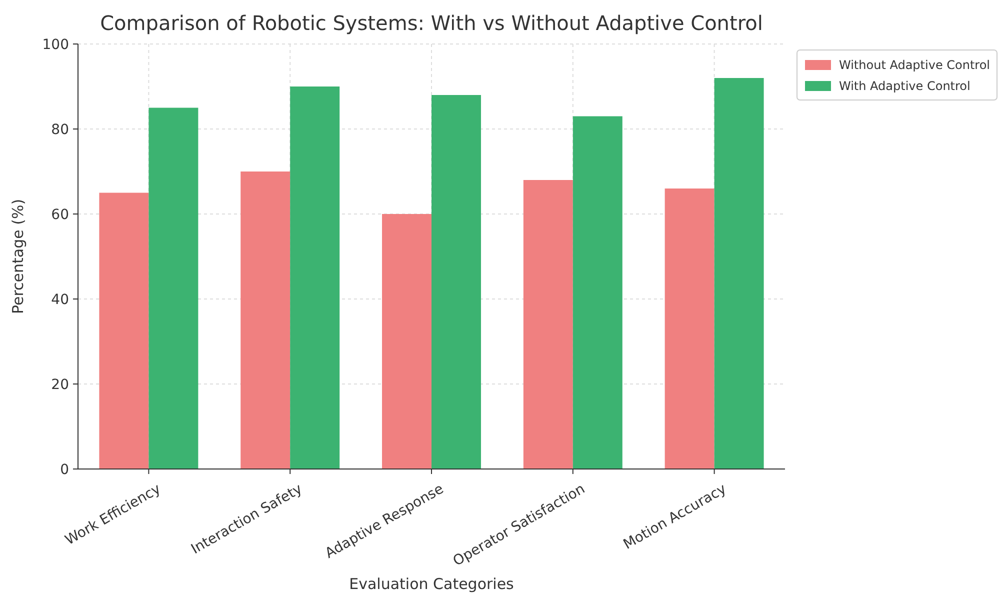  I want to click on y-tick-label: 0, so click(64, 470).